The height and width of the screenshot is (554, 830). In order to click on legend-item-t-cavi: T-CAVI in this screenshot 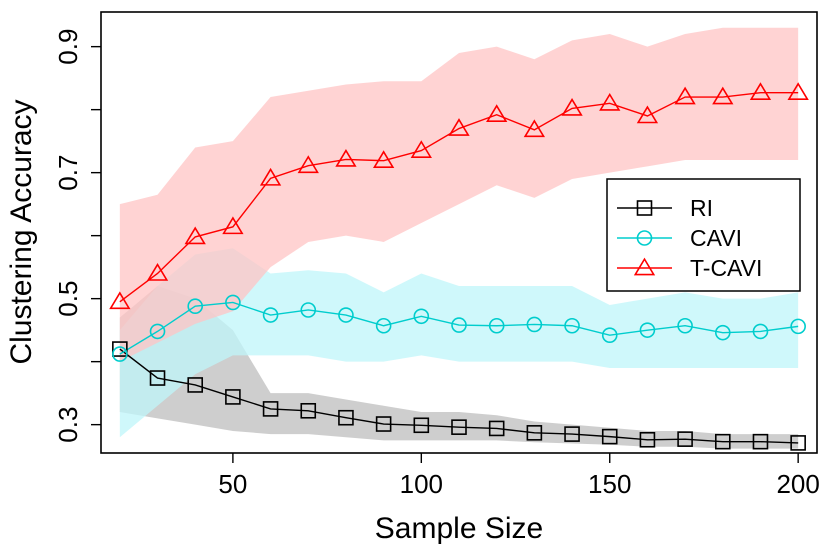, I will do `click(689, 268)`.